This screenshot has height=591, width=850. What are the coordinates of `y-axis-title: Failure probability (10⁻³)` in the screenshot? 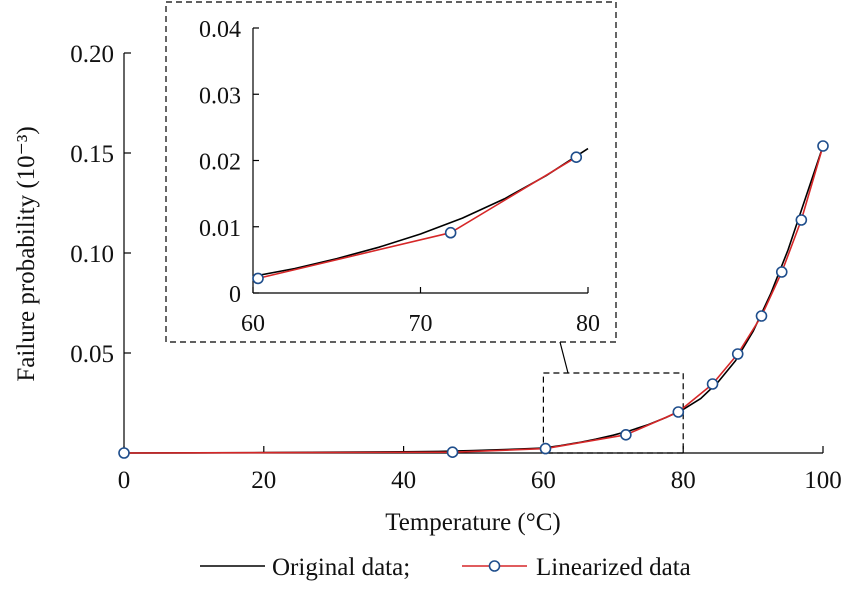 It's located at (26, 253).